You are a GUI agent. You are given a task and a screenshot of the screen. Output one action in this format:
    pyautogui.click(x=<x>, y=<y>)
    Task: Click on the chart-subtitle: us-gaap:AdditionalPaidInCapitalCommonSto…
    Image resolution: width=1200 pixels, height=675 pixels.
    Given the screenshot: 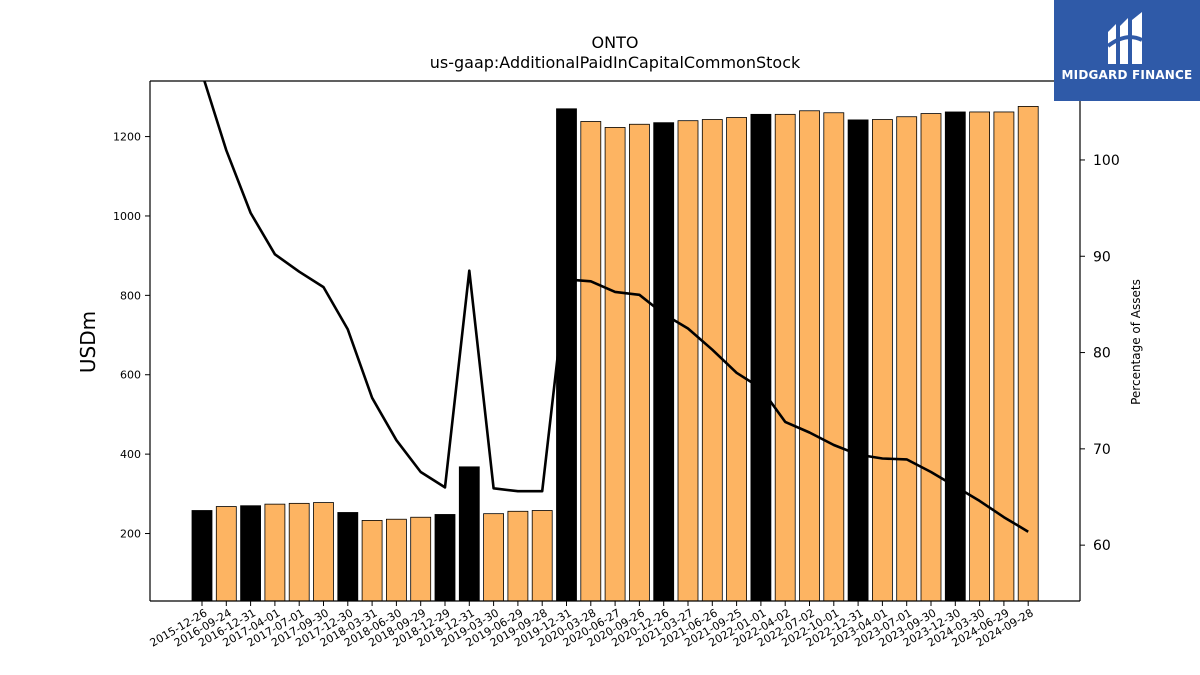 What is the action you would take?
    pyautogui.click(x=615, y=62)
    